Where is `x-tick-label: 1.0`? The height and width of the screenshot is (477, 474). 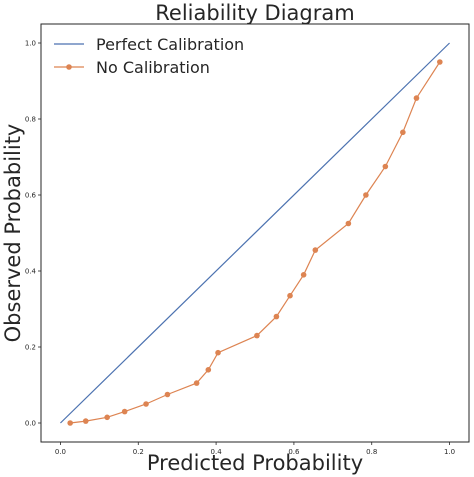
x-tick-label: 1.0 is located at coordinates (449, 452).